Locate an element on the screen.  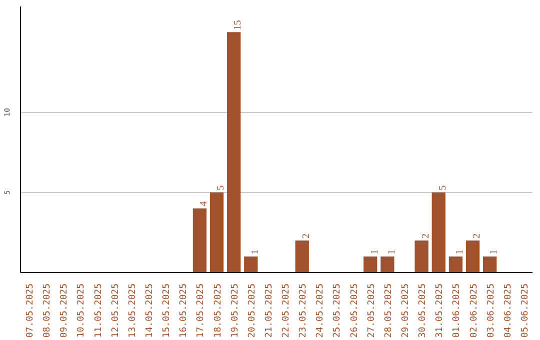
x-tick-label: 22.05.2025 is located at coordinates (287, 310).